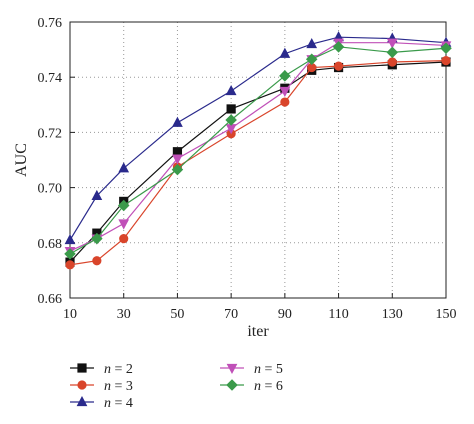 The height and width of the screenshot is (424, 474). What do you see at coordinates (338, 314) in the screenshot?
I see `x-tick-label: 110` at bounding box center [338, 314].